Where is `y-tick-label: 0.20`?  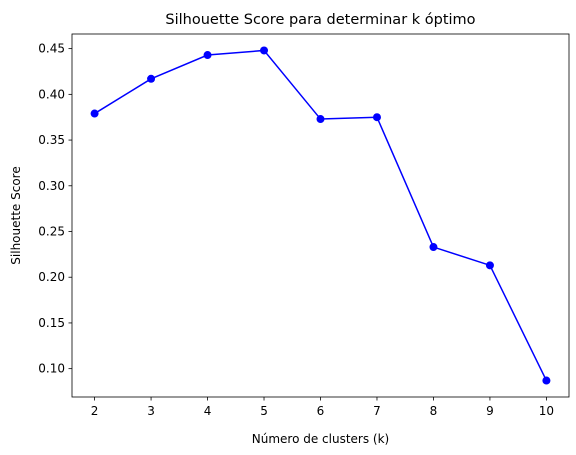
y-tick-label: 0.20 is located at coordinates (51, 277).